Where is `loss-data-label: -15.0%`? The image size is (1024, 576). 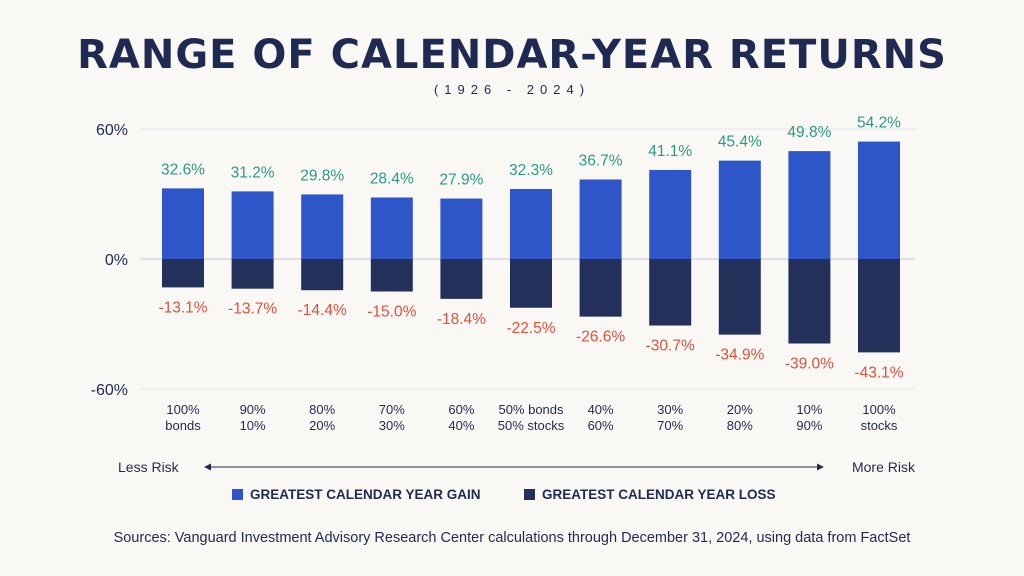
loss-data-label: -15.0% is located at coordinates (391, 312).